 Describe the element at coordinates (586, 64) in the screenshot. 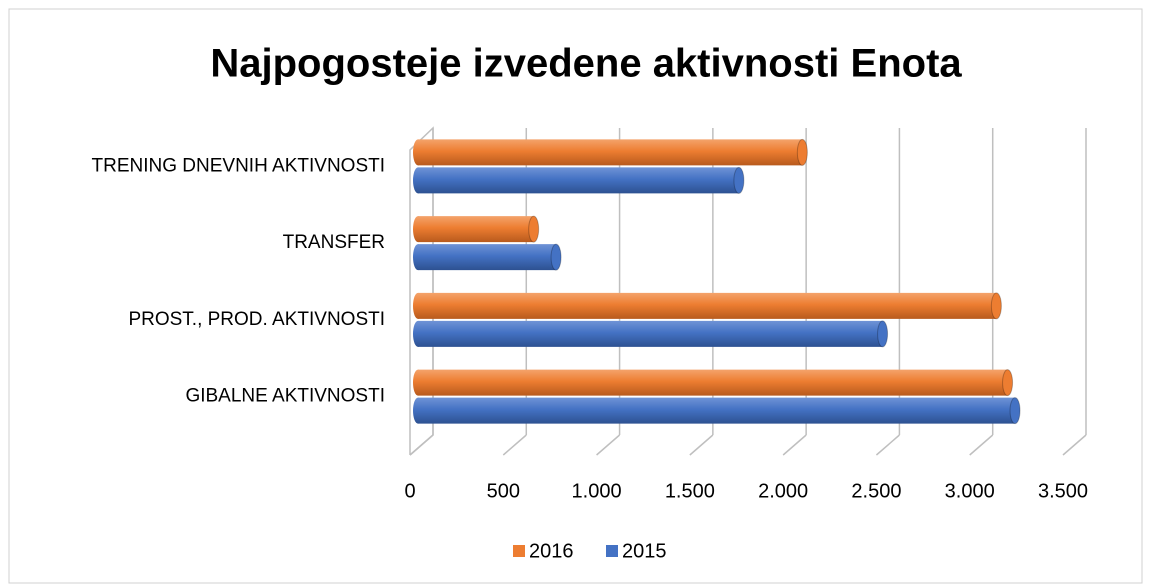

I see `chart-title: Najpogosteje izvedene aktivnosti Enota` at that location.